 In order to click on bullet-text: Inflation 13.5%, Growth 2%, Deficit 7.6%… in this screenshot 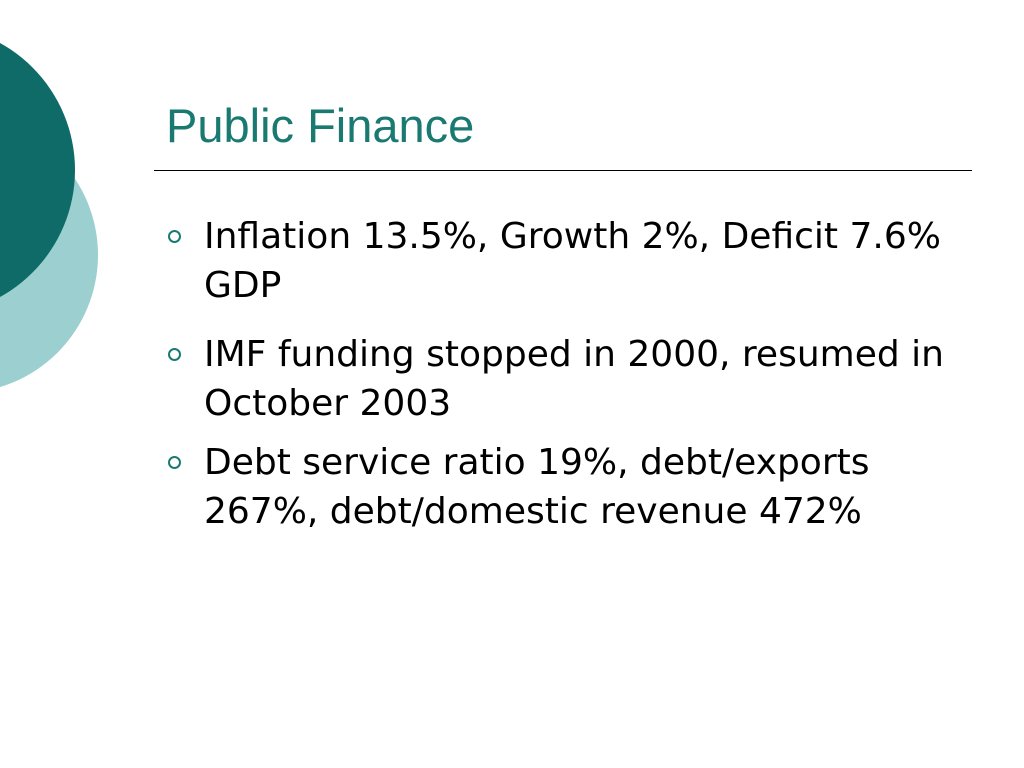, I will do `click(572, 261)`.